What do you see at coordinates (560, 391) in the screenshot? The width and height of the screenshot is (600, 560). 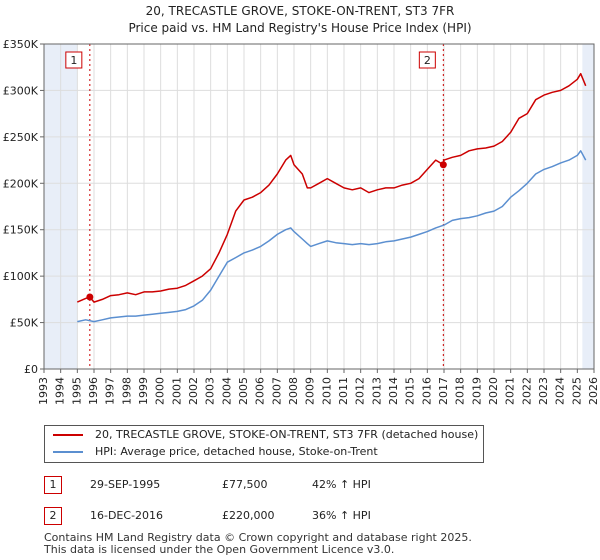 I see `x-tick-label: 2024` at bounding box center [560, 391].